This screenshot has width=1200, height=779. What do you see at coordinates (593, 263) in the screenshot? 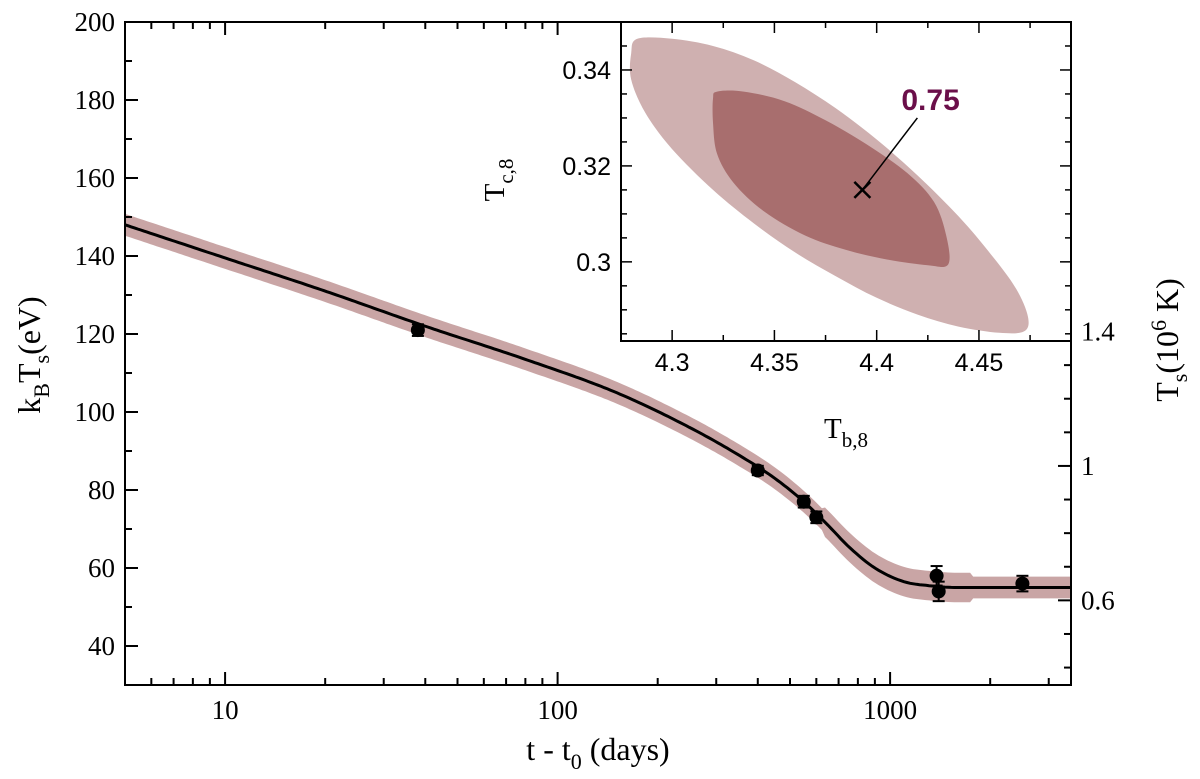
I see `inset-y-tick-label: 0.3` at bounding box center [593, 263].